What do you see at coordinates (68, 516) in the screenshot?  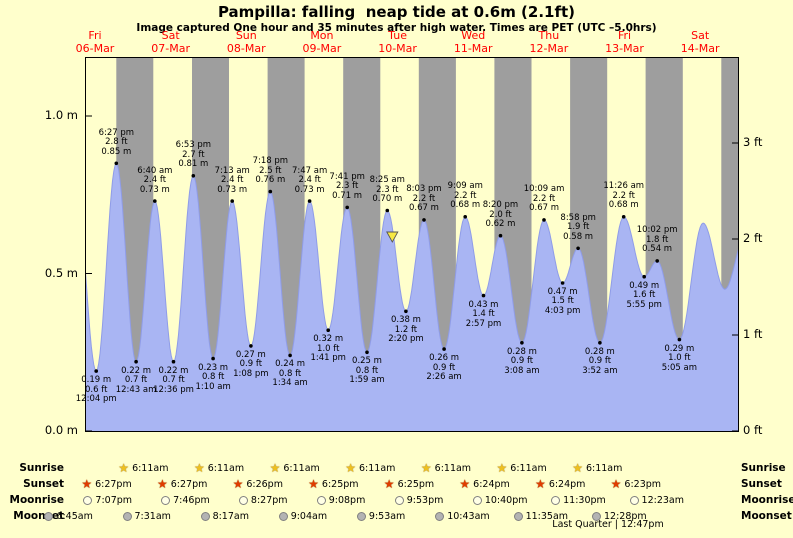 I see `astro-entry-moonset: 6:45am` at bounding box center [68, 516].